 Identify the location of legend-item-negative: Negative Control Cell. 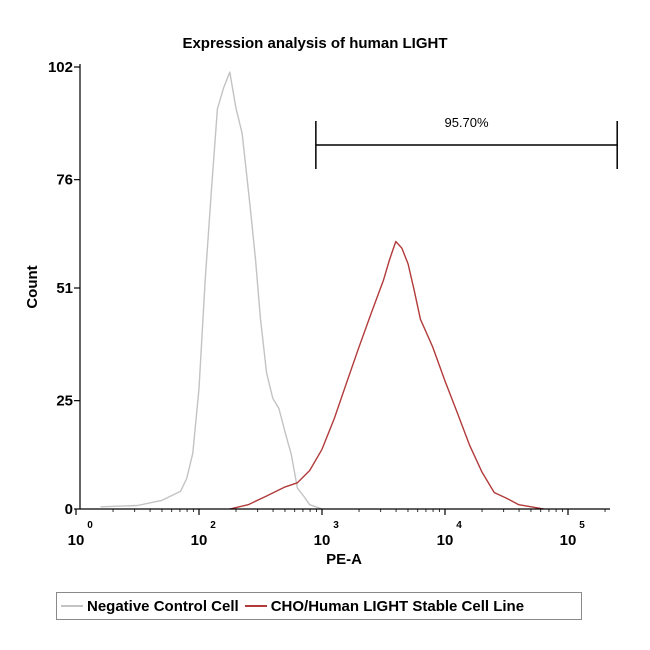
(150, 606).